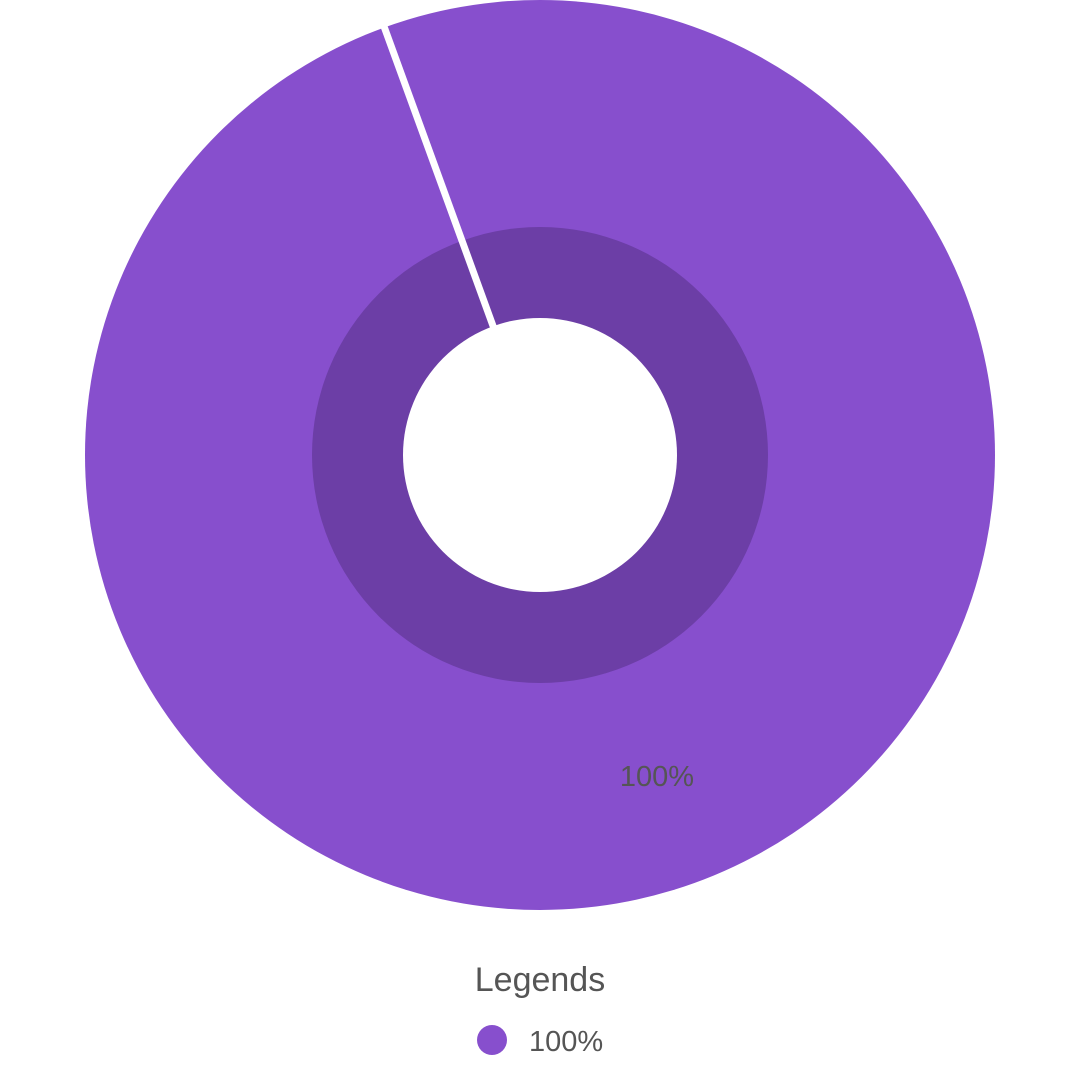 The height and width of the screenshot is (1080, 1080). Describe the element at coordinates (566, 1042) in the screenshot. I see `legend-label: 100%` at that location.